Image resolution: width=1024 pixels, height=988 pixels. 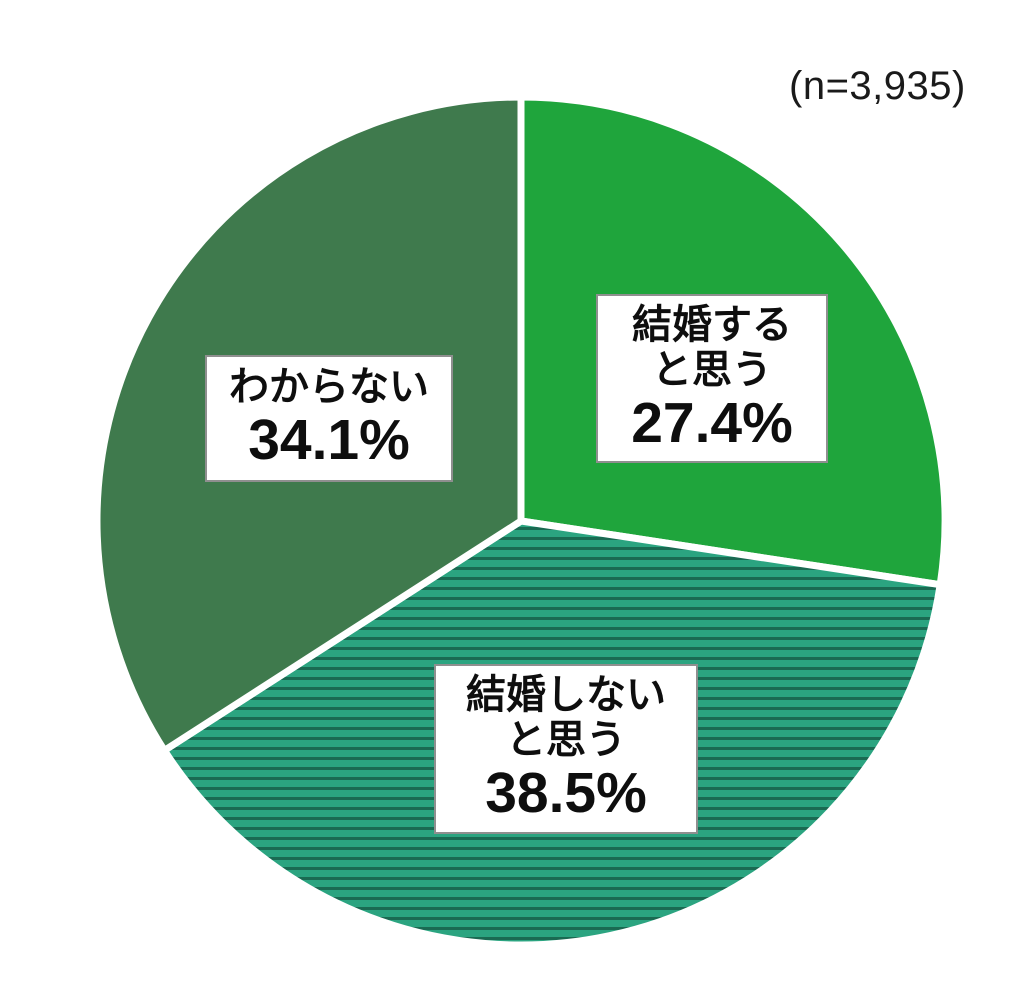 I want to click on label-box-wont-marry: 結婚しない と思う 38.5%, so click(x=566, y=749).